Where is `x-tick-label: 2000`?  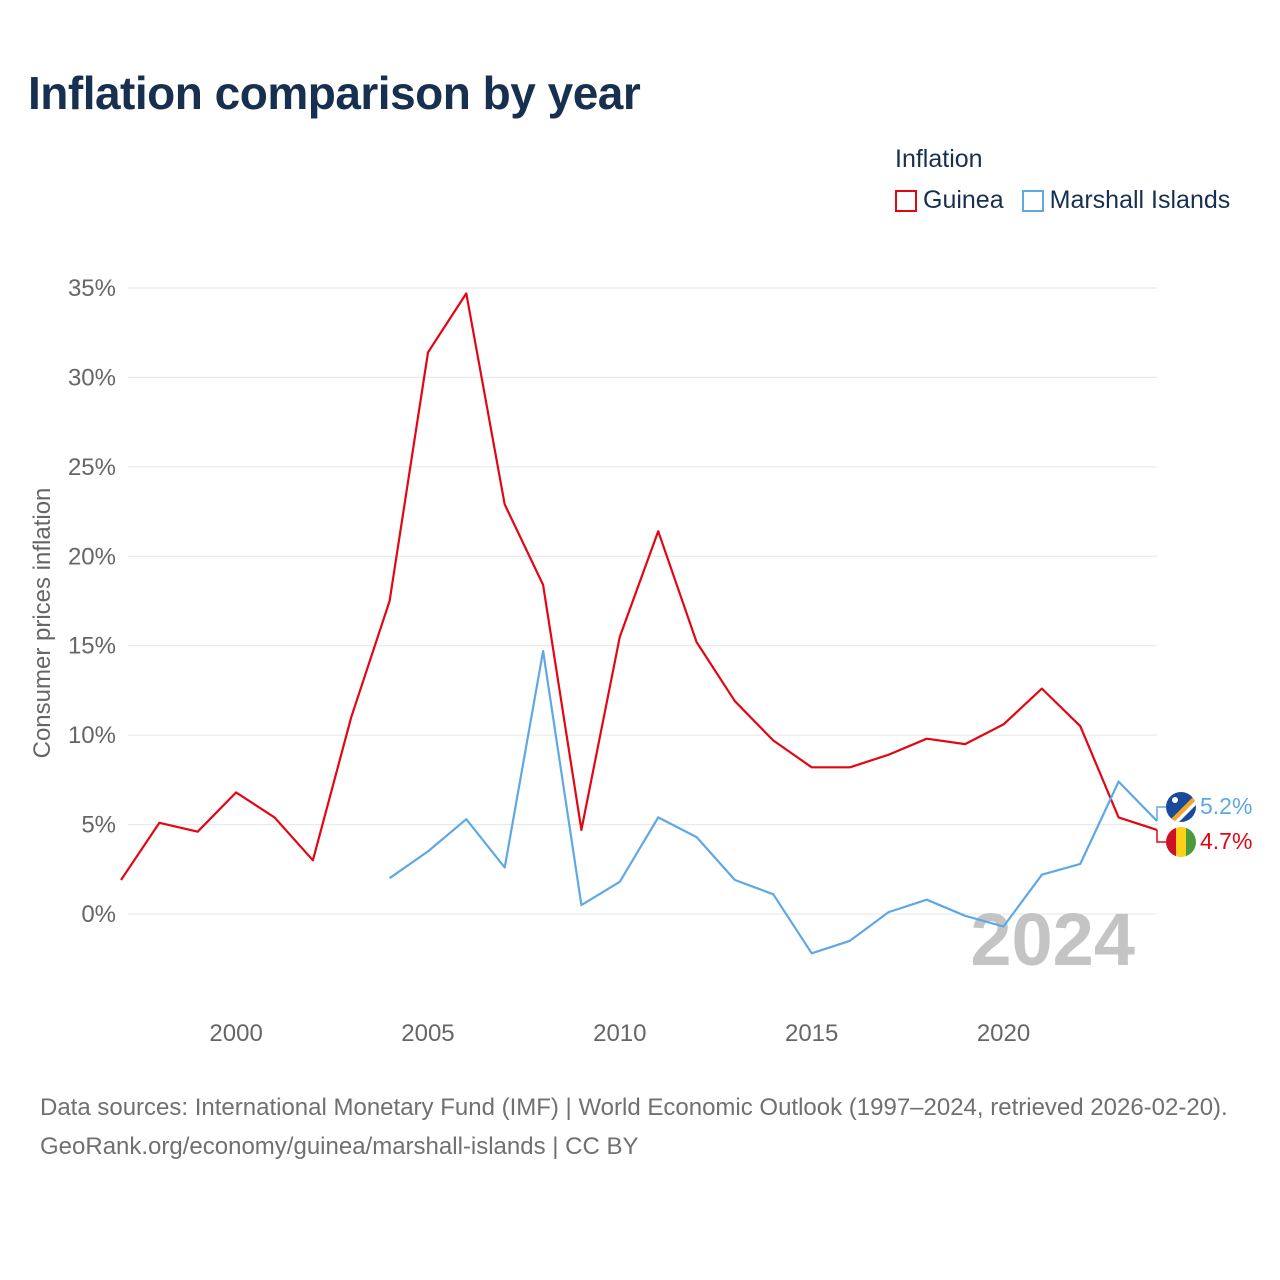 x-tick-label: 2000 is located at coordinates (235, 1033).